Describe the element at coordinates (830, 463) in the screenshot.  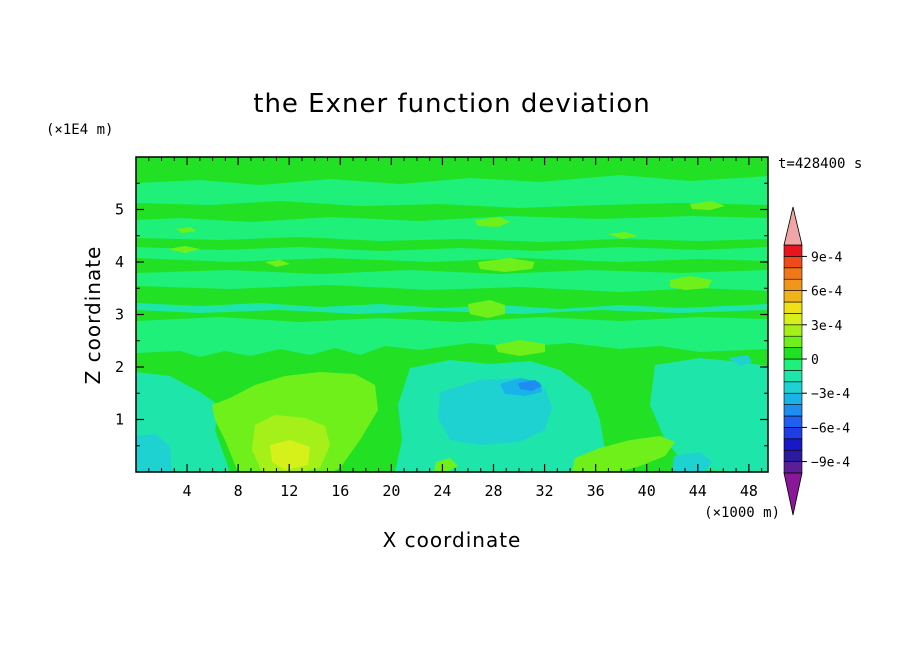
I see `colorbar-tick-label: −9e-4` at that location.